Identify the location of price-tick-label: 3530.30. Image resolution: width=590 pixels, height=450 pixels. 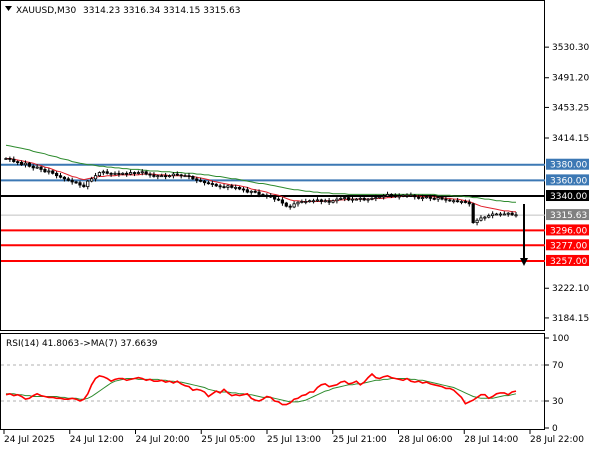
(570, 48).